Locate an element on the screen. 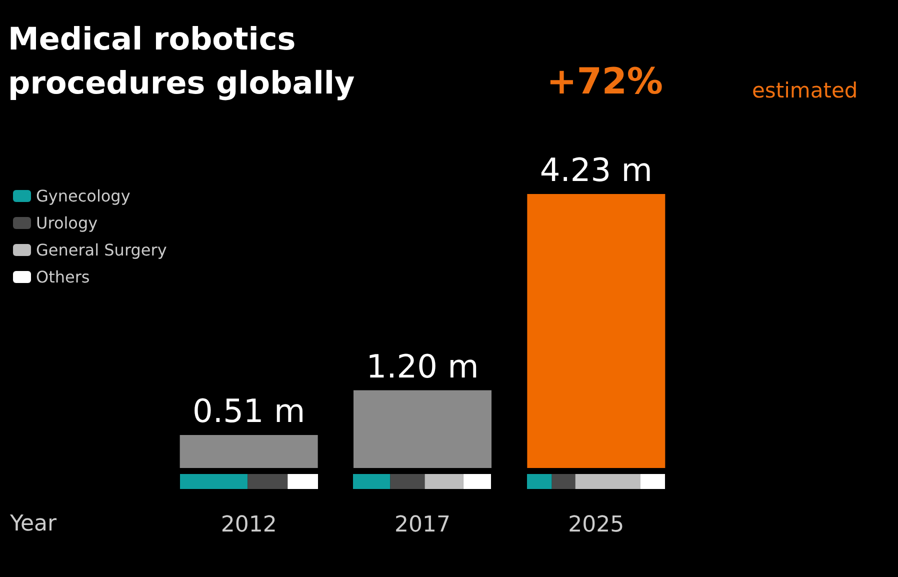  legend-label: General Surgery is located at coordinates (101, 250).